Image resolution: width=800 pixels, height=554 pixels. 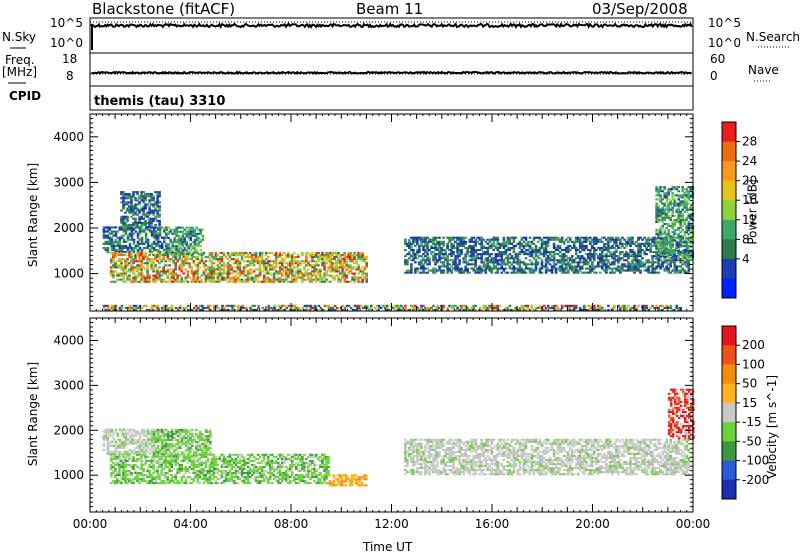 I want to click on power-ylabel: Slant Range [km], so click(x=33, y=215).